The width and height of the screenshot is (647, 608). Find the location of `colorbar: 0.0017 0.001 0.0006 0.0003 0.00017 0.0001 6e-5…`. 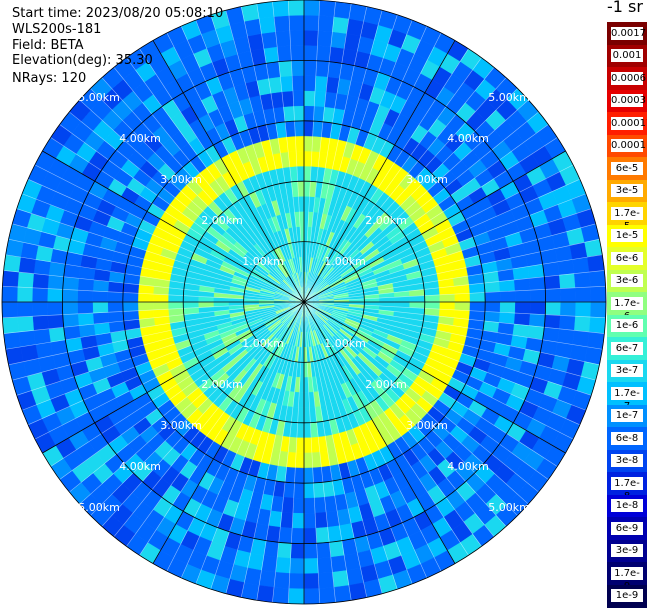

colorbar: 0.0017 0.001 0.0006 0.0003 0.00017 0.0001 6e-5… is located at coordinates (627, 315).